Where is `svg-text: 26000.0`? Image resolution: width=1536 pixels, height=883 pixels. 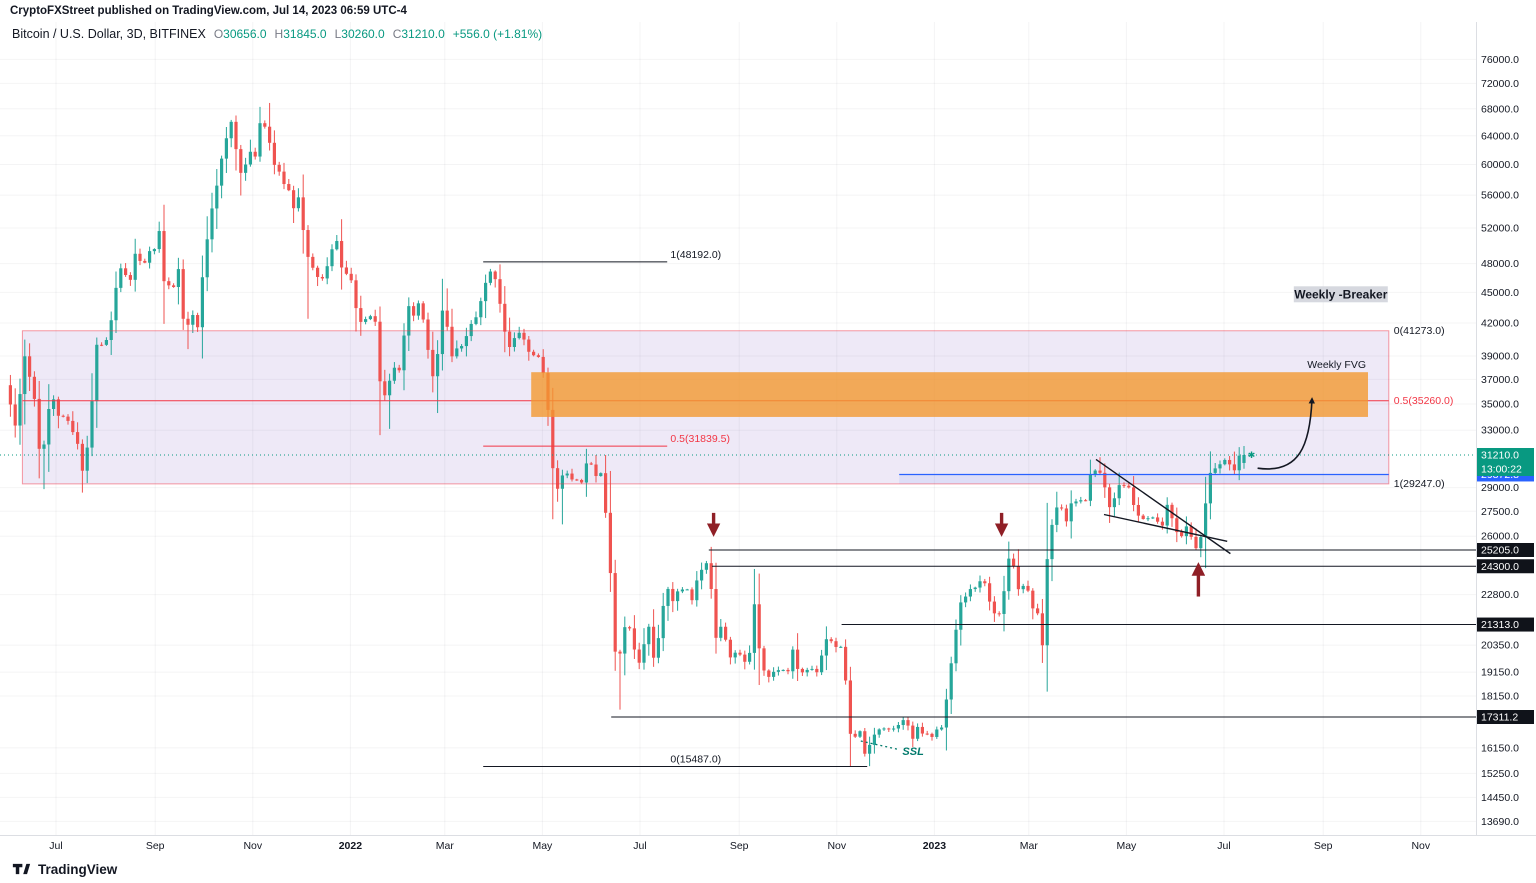
svg-text: 26000.0 is located at coordinates (1500, 537).